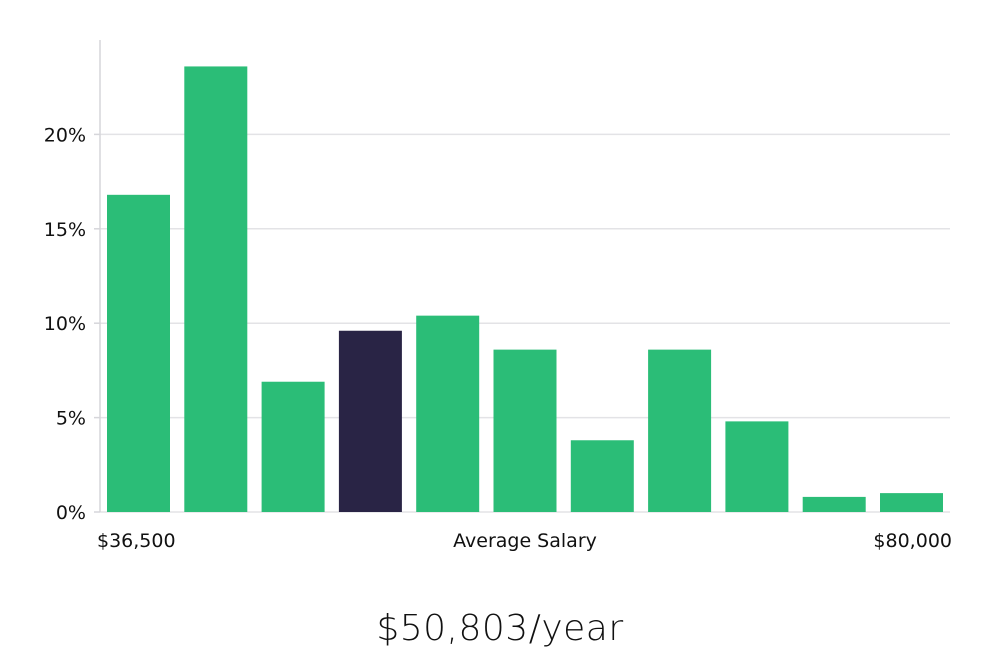  What do you see at coordinates (71, 513) in the screenshot?
I see `y-tick-label: 0%` at bounding box center [71, 513].